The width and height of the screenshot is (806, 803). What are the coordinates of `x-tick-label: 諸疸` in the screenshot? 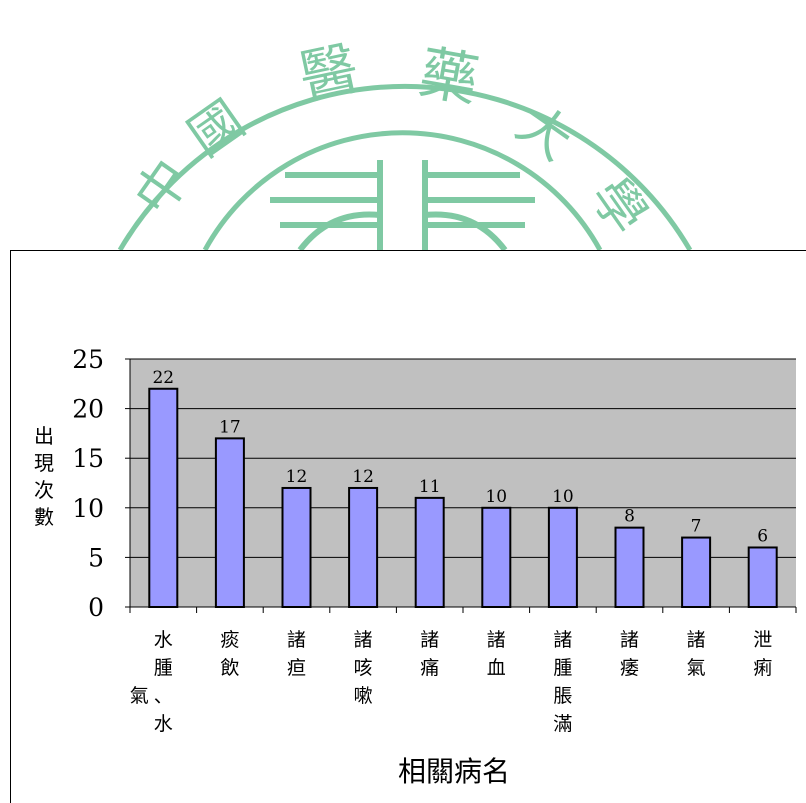 It's located at (296, 654).